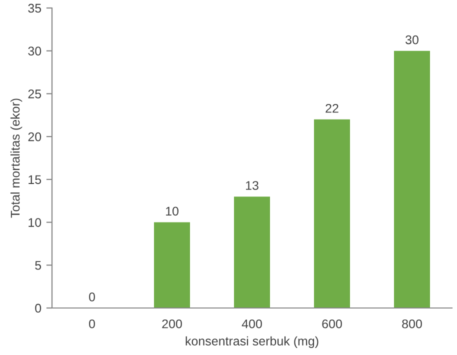 The width and height of the screenshot is (457, 355). I want to click on y-tick-label: 5, so click(38, 265).